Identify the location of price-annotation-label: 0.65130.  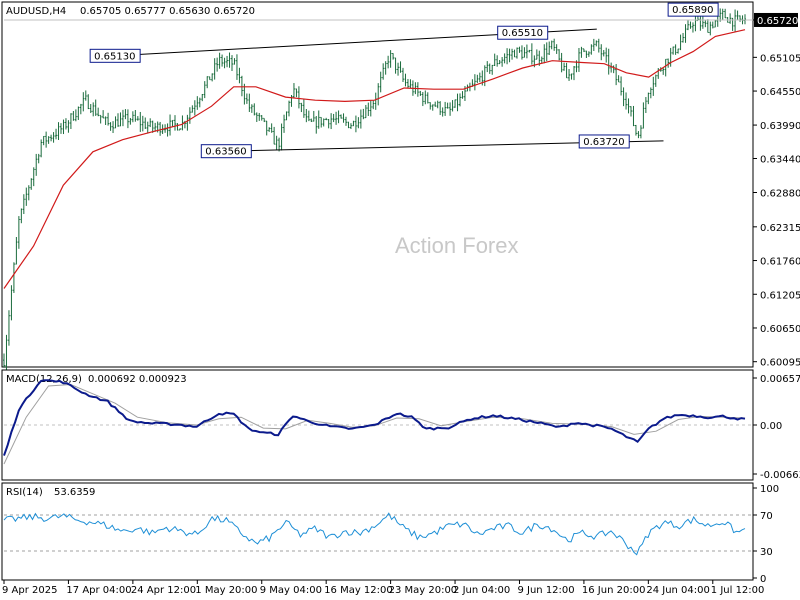
(114, 56).